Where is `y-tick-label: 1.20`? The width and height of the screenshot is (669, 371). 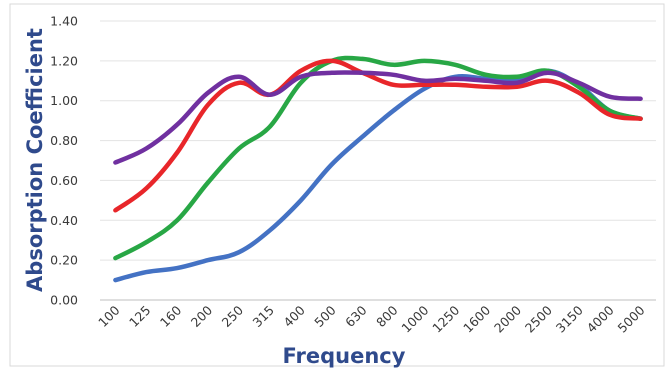 y-tick-label: 1.20 is located at coordinates (64, 60).